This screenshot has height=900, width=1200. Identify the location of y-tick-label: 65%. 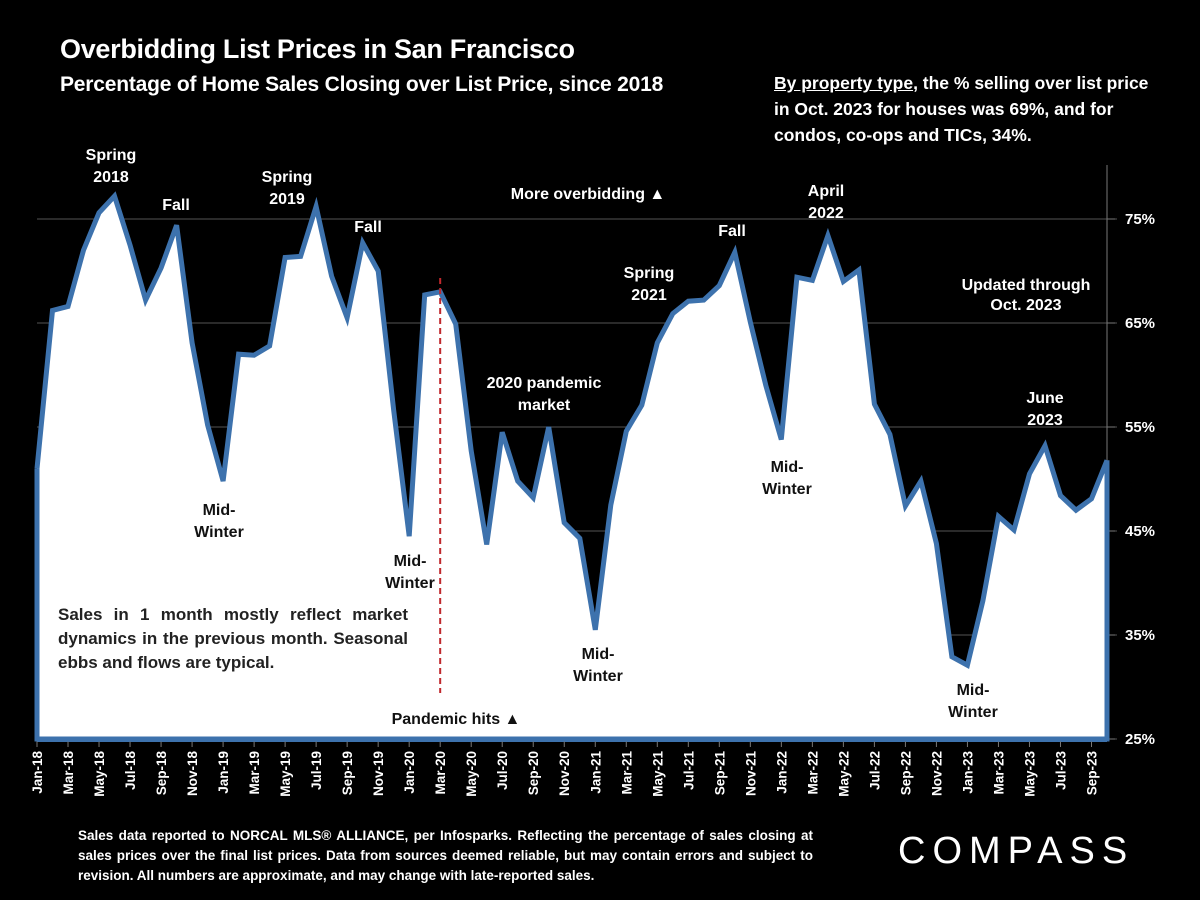
(1140, 323).